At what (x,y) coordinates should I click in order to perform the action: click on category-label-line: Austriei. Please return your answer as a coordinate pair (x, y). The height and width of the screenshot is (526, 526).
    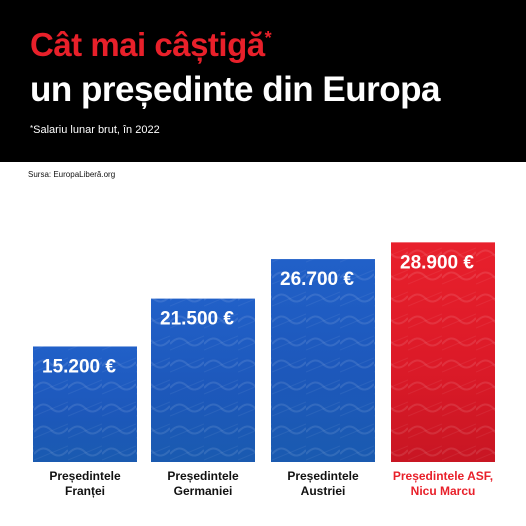
    Looking at the image, I should click on (323, 491).